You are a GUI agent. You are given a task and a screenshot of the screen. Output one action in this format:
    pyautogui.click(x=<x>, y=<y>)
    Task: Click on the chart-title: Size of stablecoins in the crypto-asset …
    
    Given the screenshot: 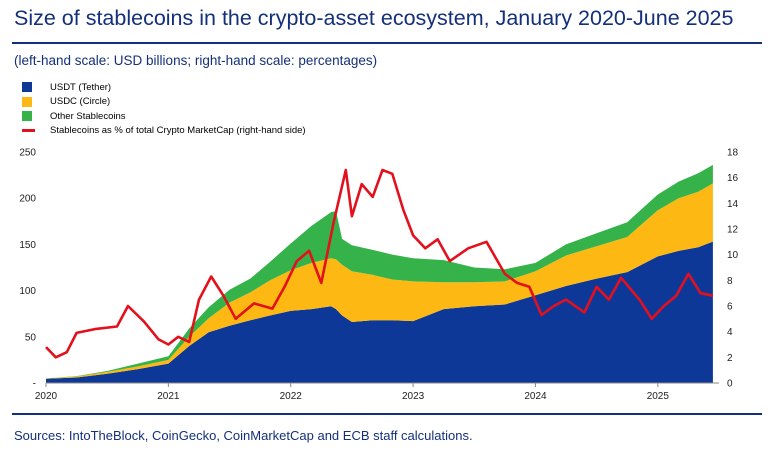 What is the action you would take?
    pyautogui.click(x=374, y=18)
    